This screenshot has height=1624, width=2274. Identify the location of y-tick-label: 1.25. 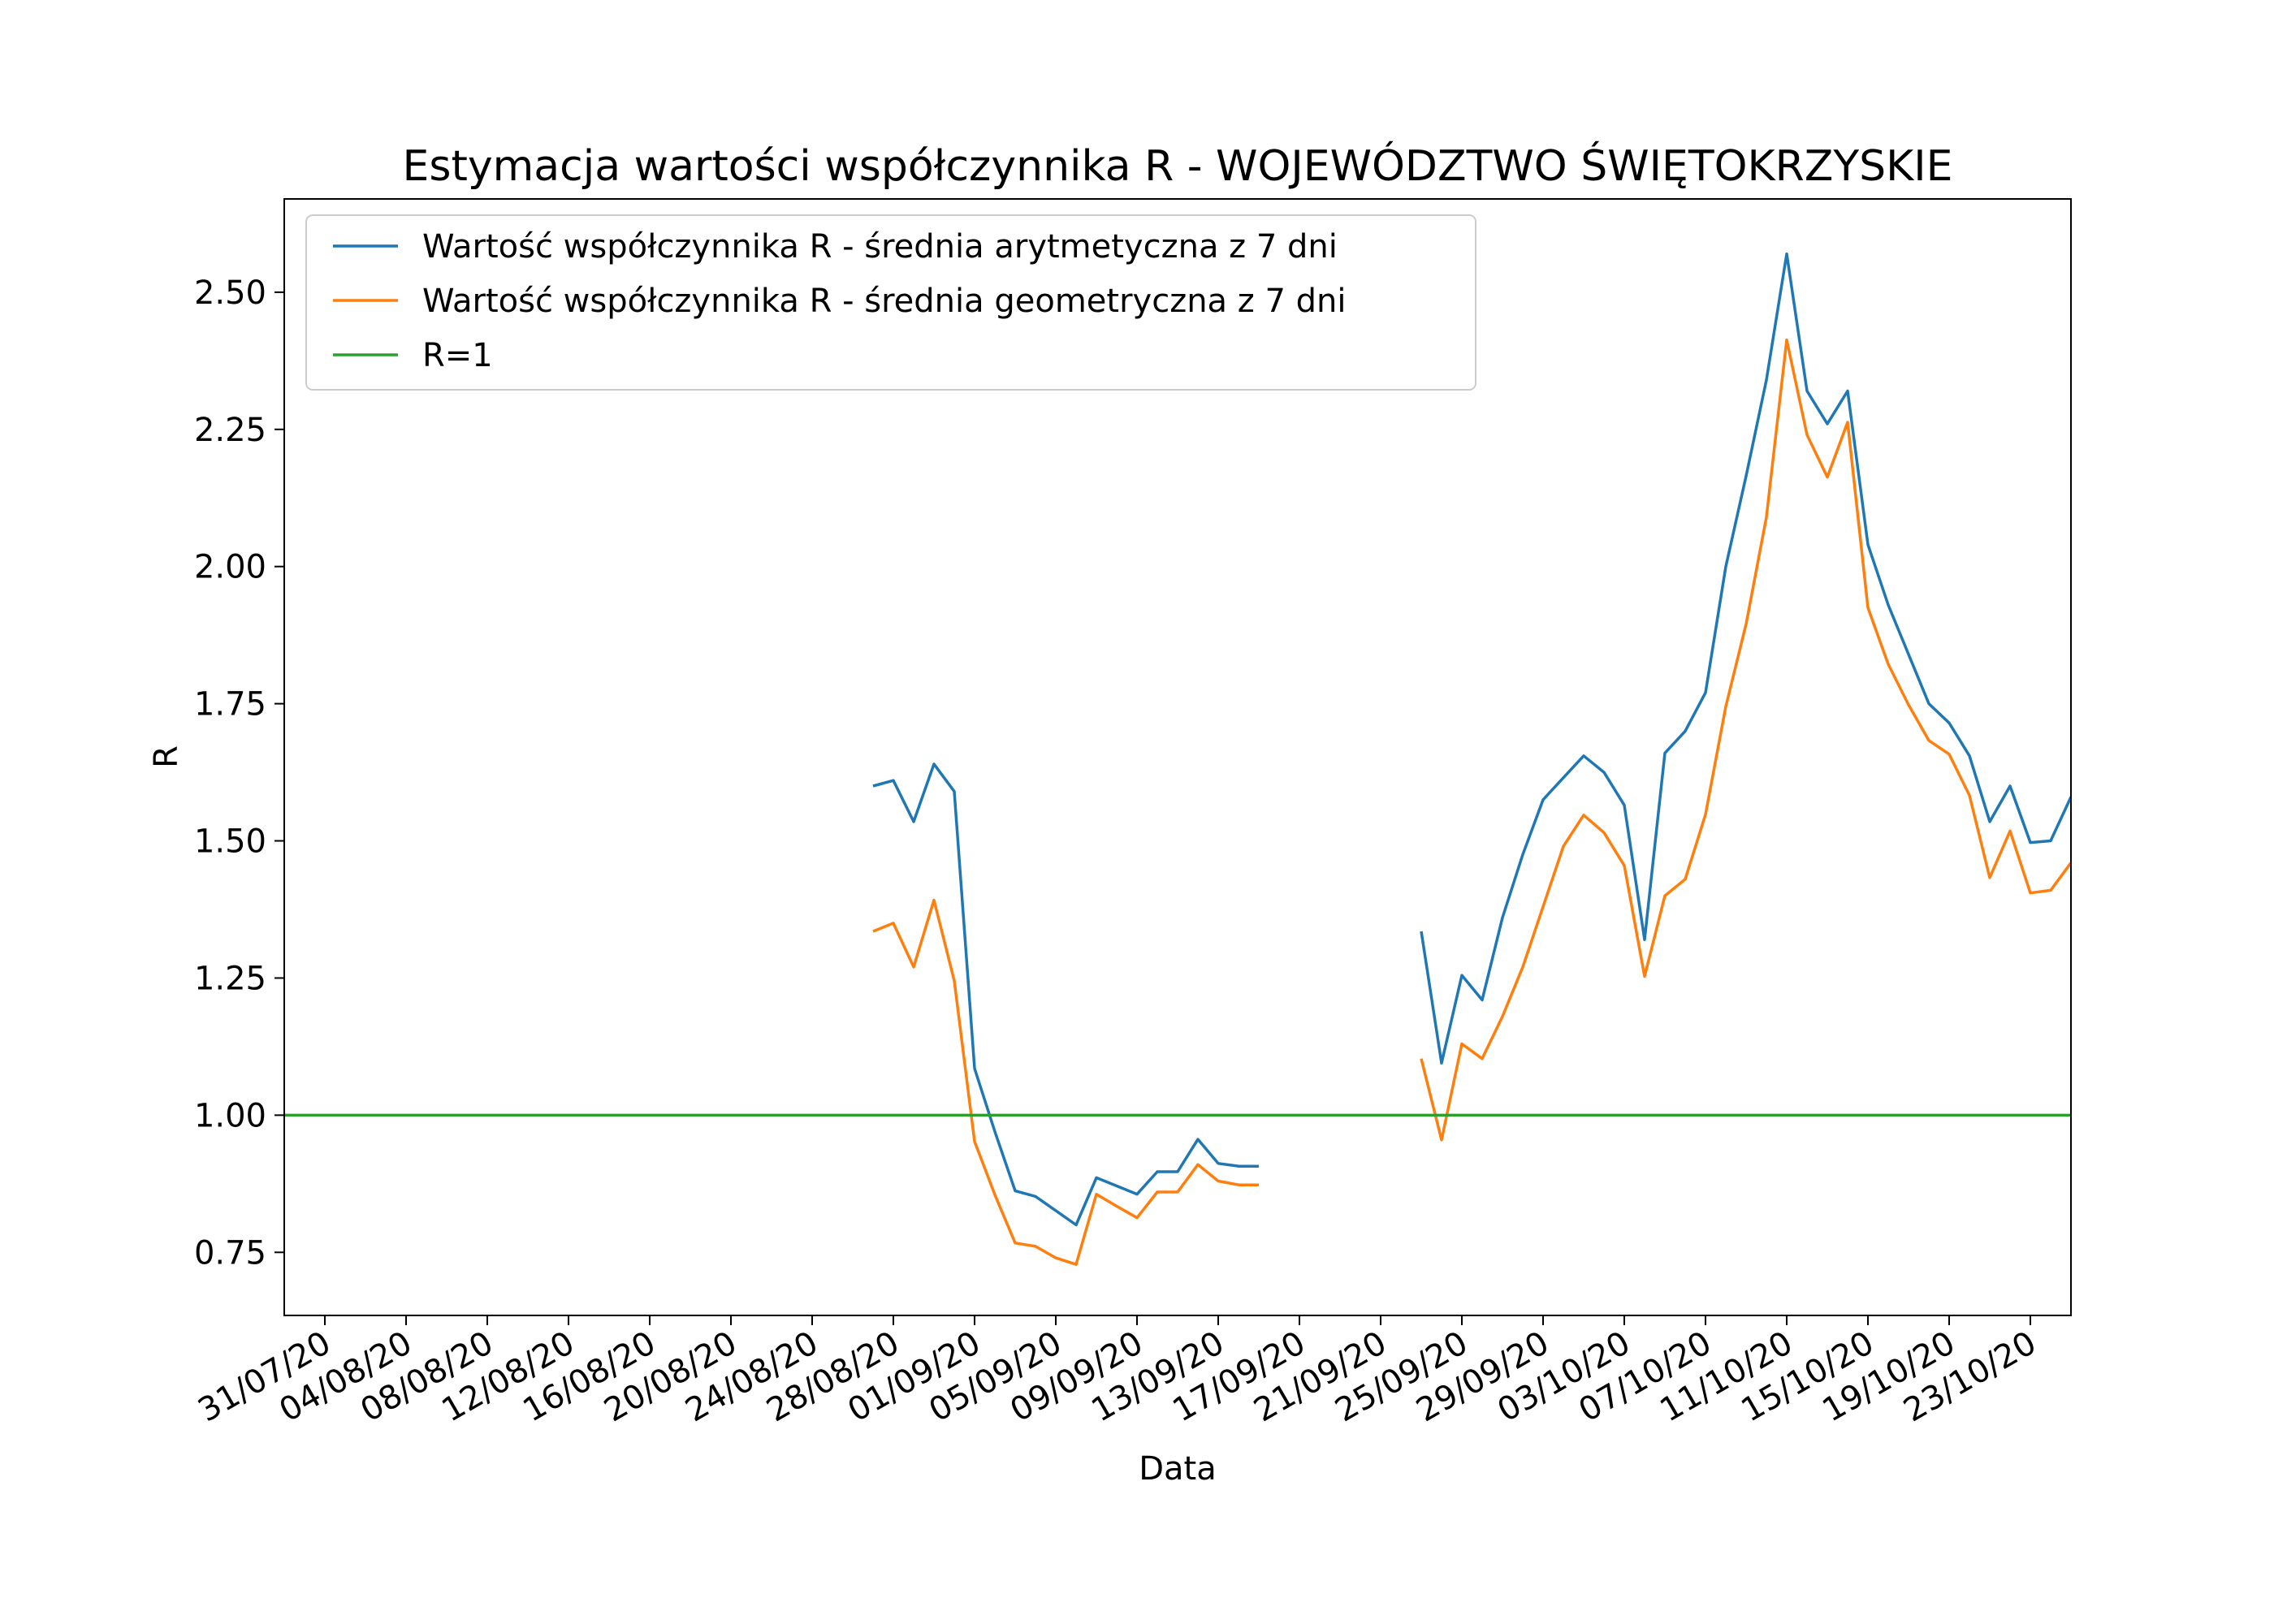
(230, 979).